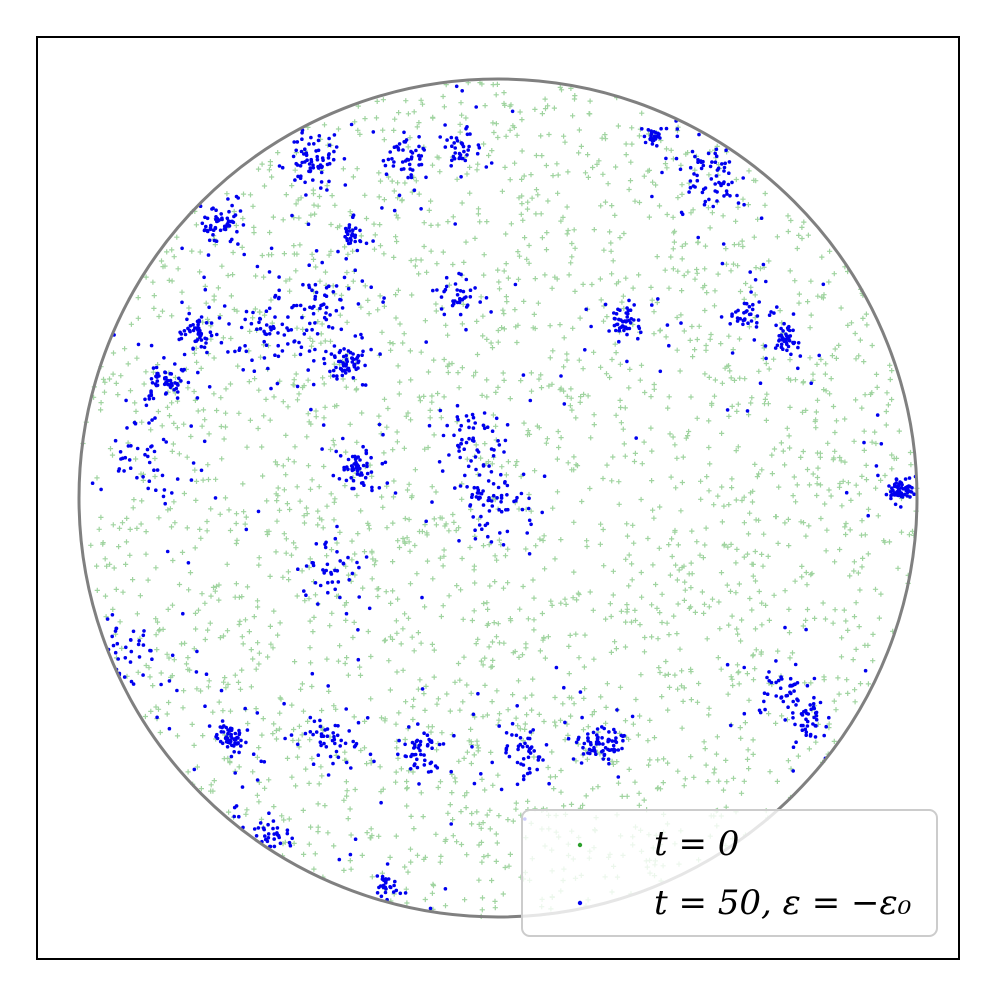 The height and width of the screenshot is (996, 996). I want to click on legend-marker-initial, so click(580, 845).